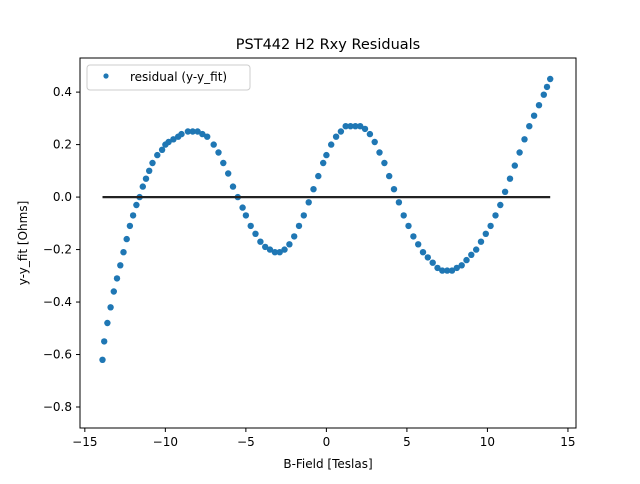  I want to click on y-axis: −0.8 −0.6 −0.4 −0.2 0.0 0.2 0.4, so click(61, 249).